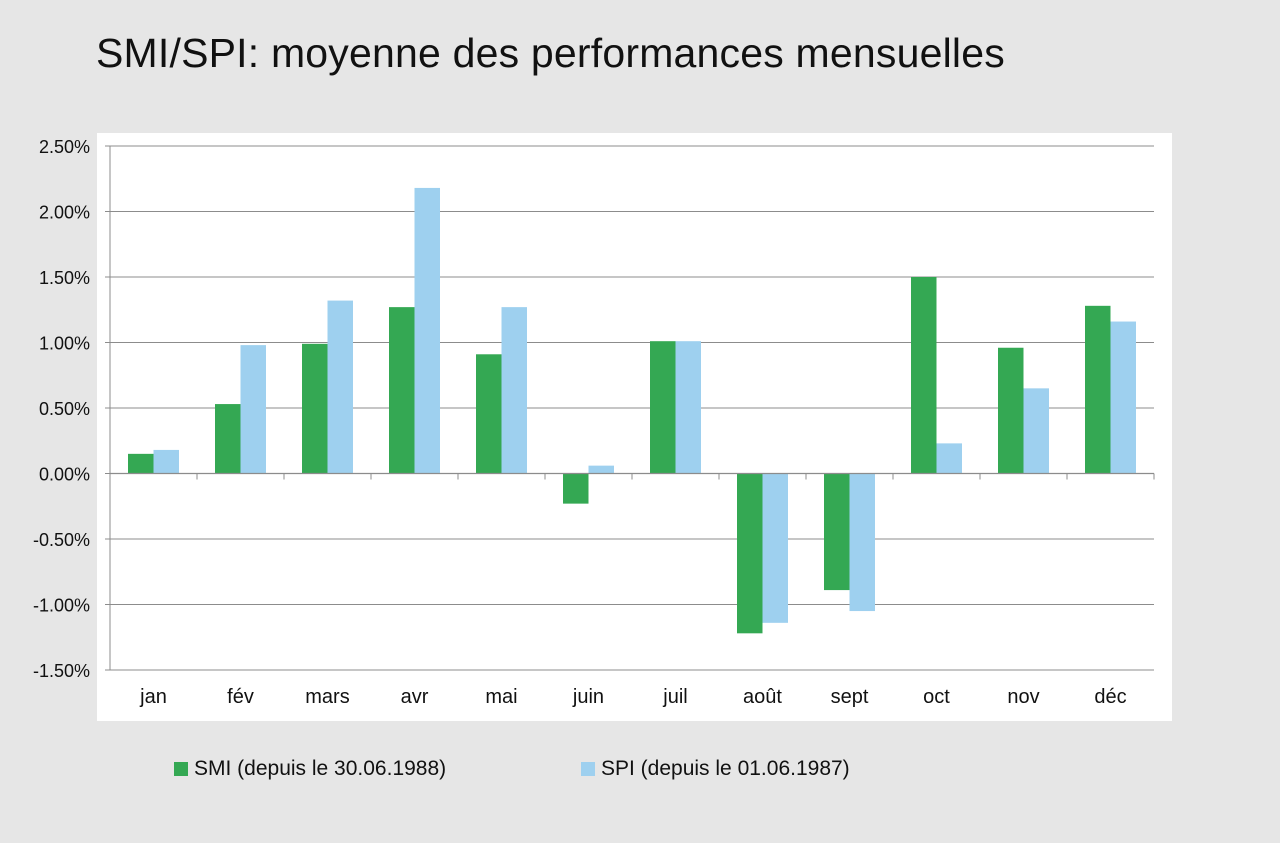  I want to click on legend-swatch-smi, so click(181, 769).